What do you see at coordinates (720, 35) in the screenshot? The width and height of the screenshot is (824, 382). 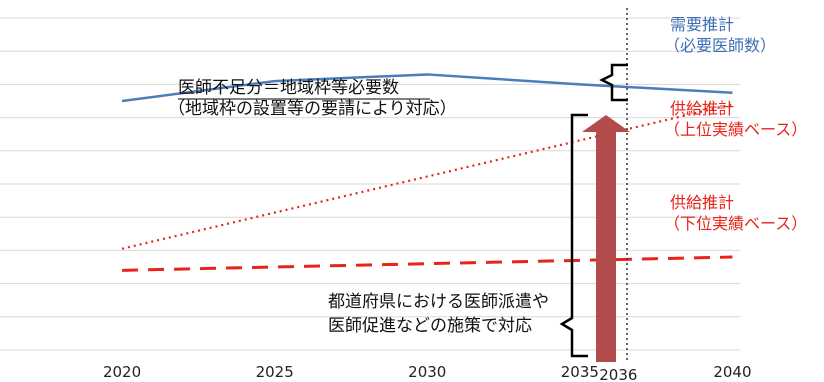 I see `demand-series-label: 需要推計 （必要医師数）` at bounding box center [720, 35].